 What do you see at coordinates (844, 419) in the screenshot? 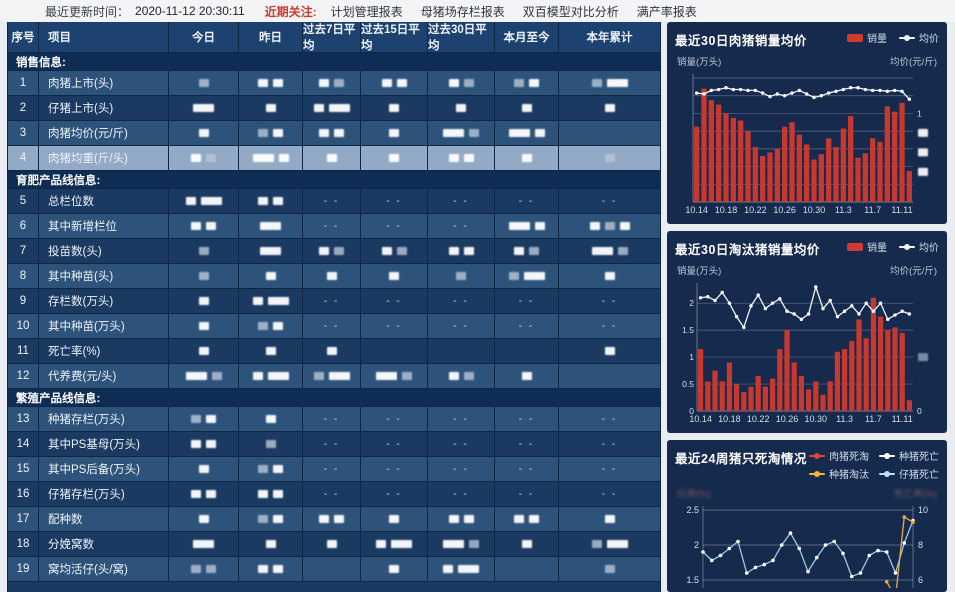
I see `svg-text: 11.3` at bounding box center [844, 419].